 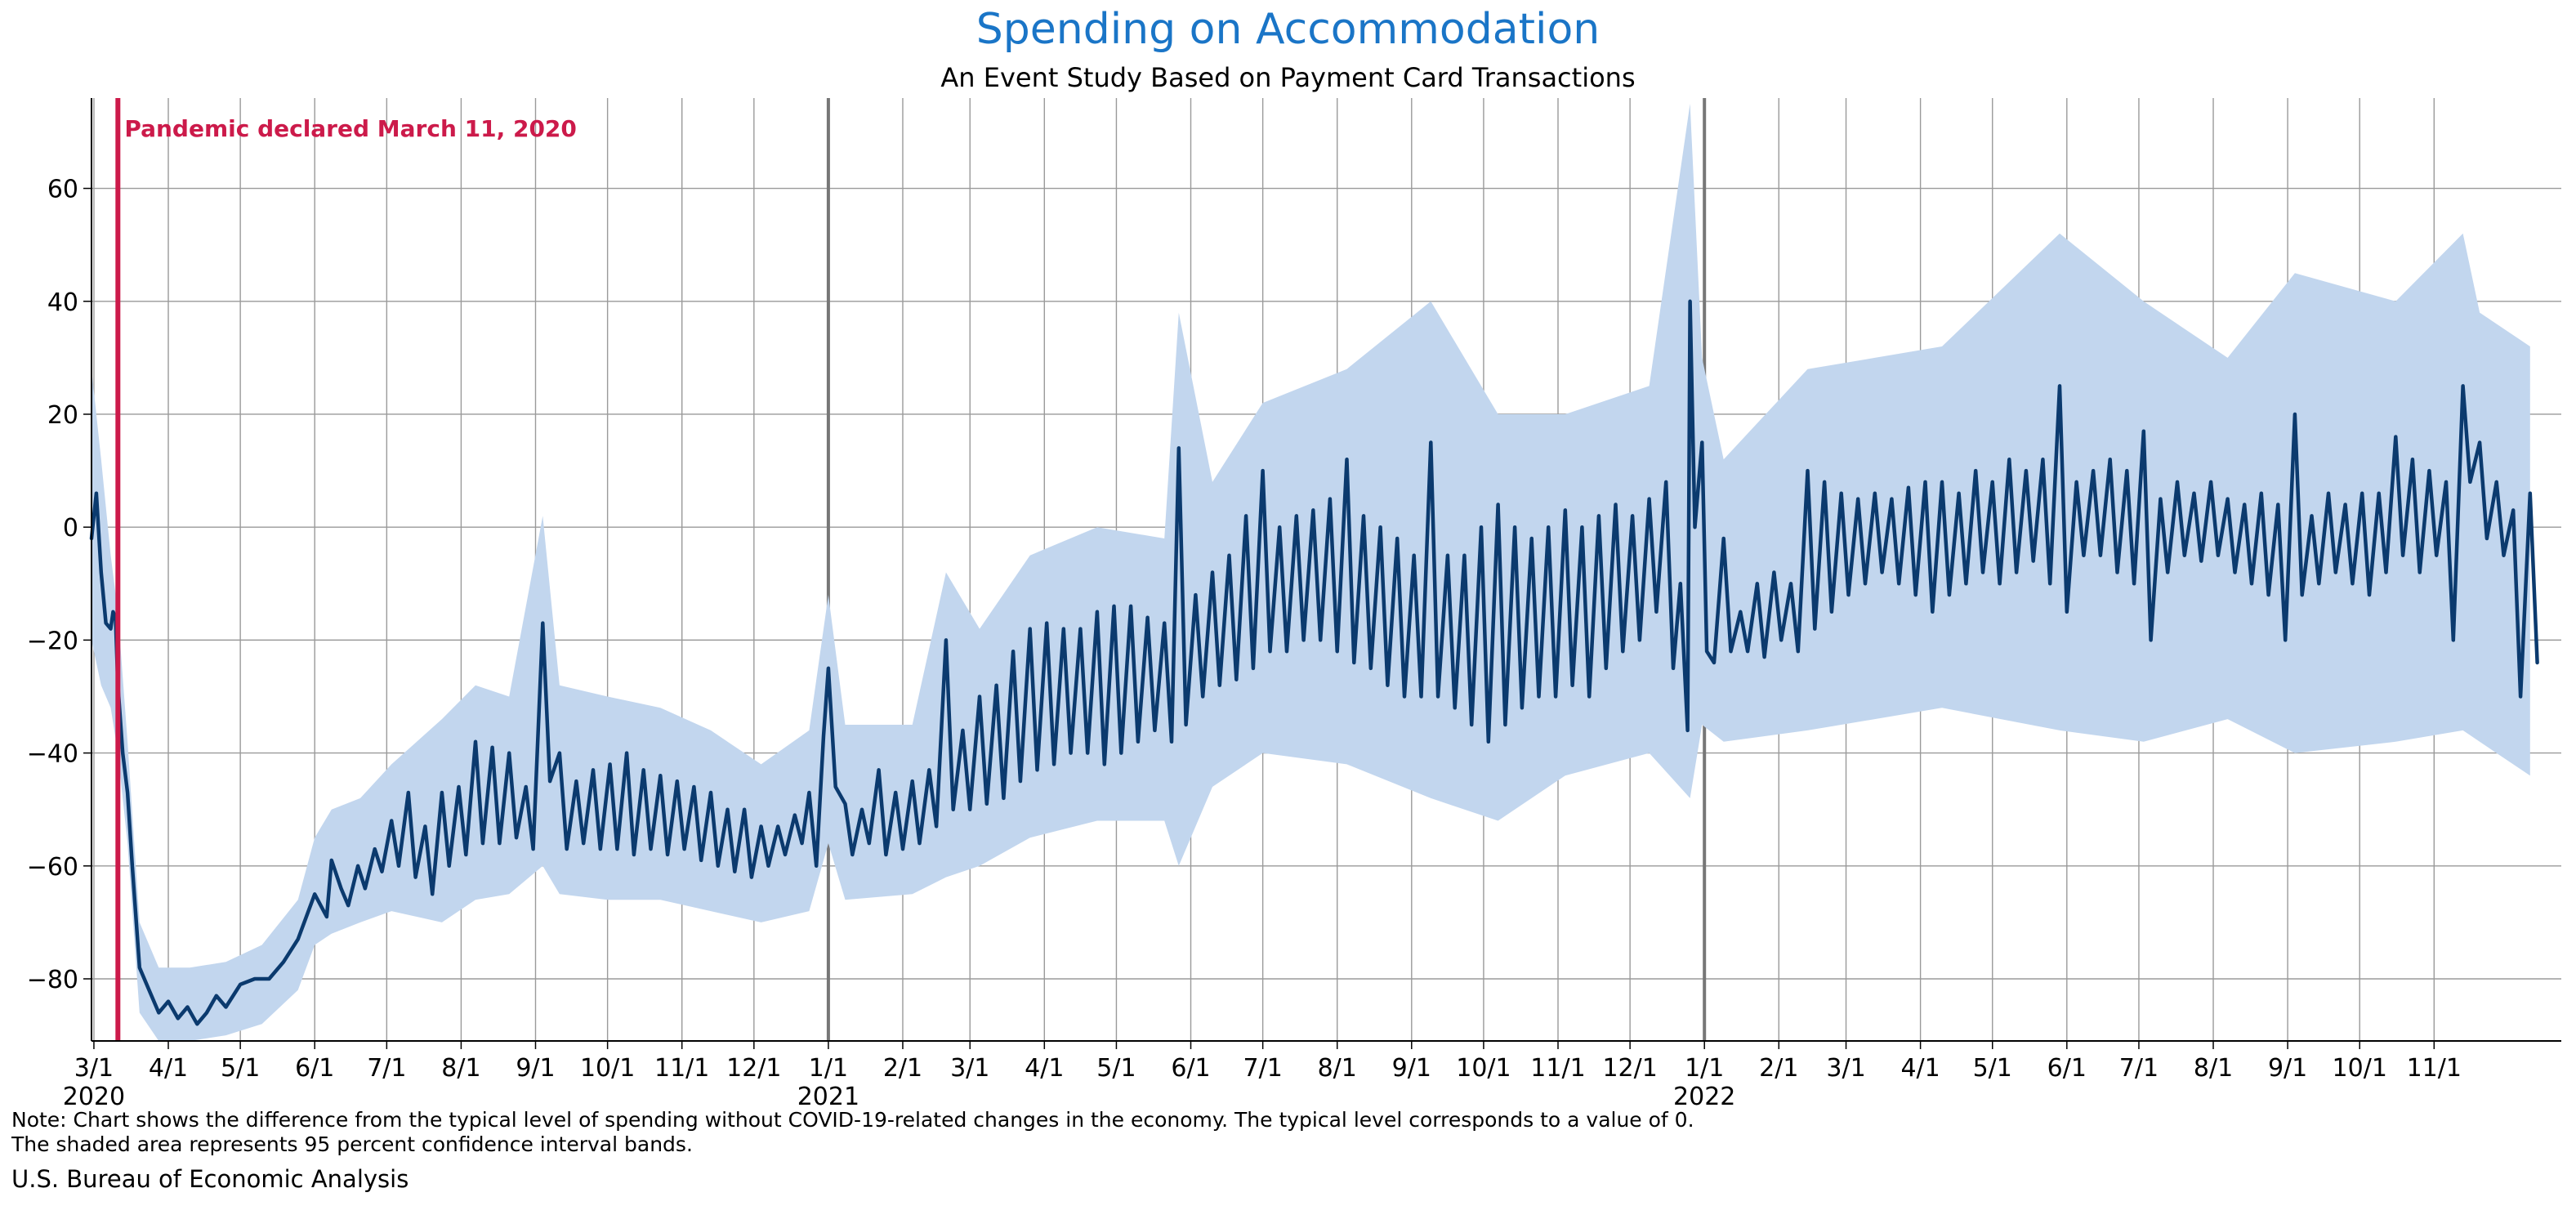 I want to click on y-tick-label: −60, so click(x=53, y=867).